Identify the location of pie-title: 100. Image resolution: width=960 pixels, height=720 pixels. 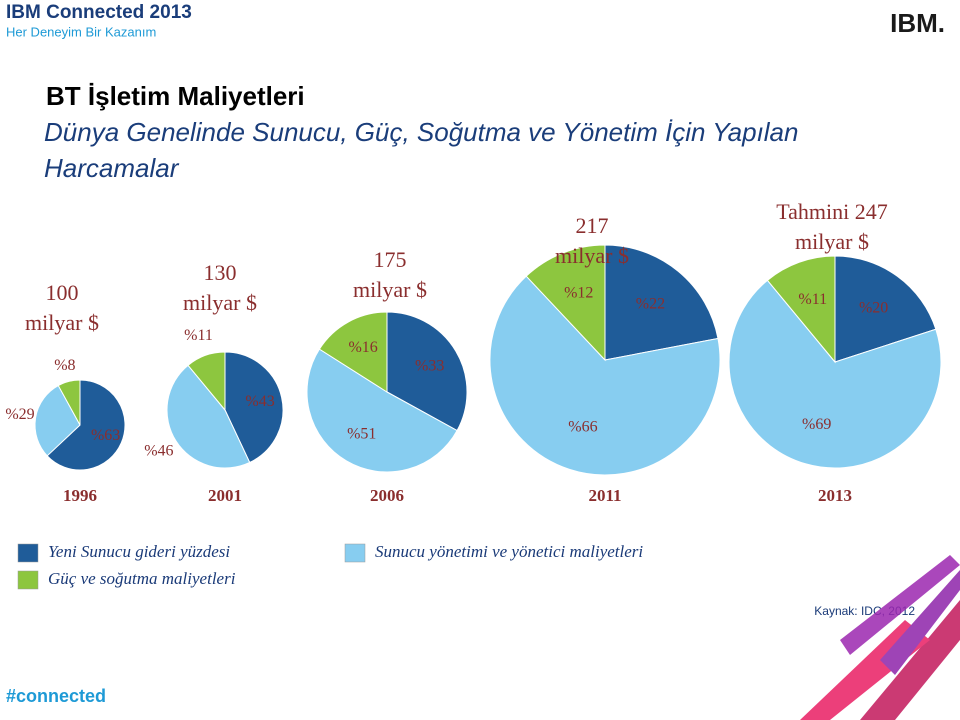
(62, 292).